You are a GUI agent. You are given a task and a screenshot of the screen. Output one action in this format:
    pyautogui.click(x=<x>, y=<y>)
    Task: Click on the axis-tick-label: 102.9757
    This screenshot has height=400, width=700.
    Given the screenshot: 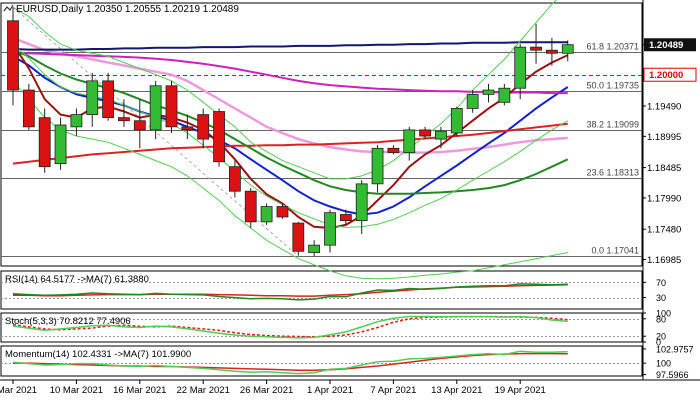 What is the action you would take?
    pyautogui.click(x=675, y=349)
    